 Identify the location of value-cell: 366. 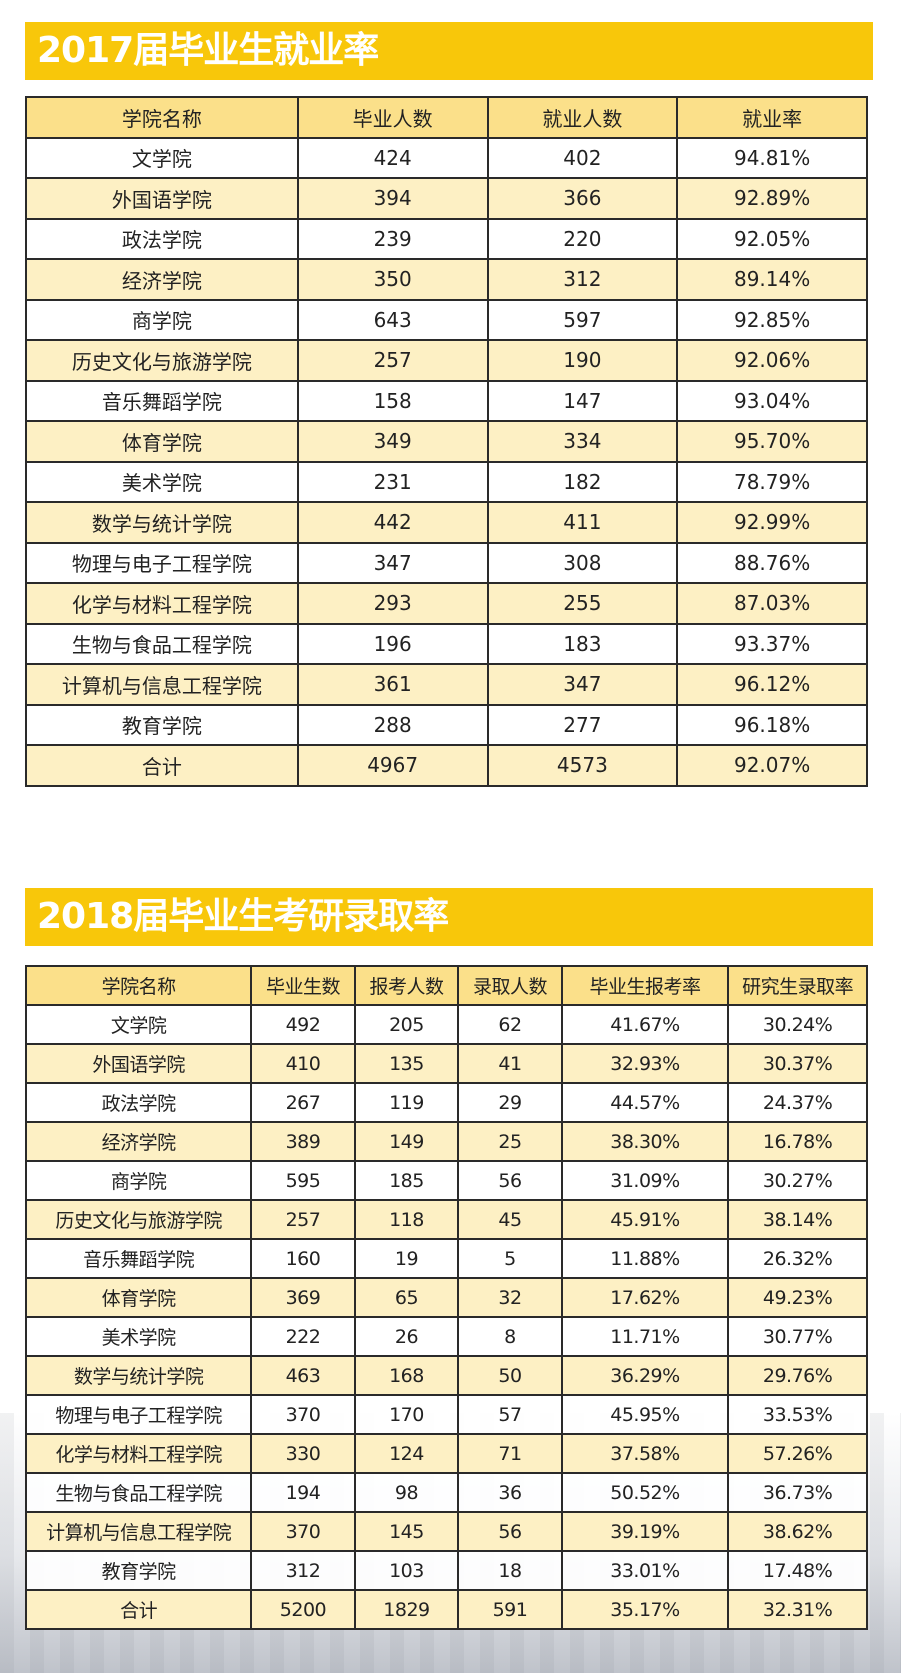
(582, 198).